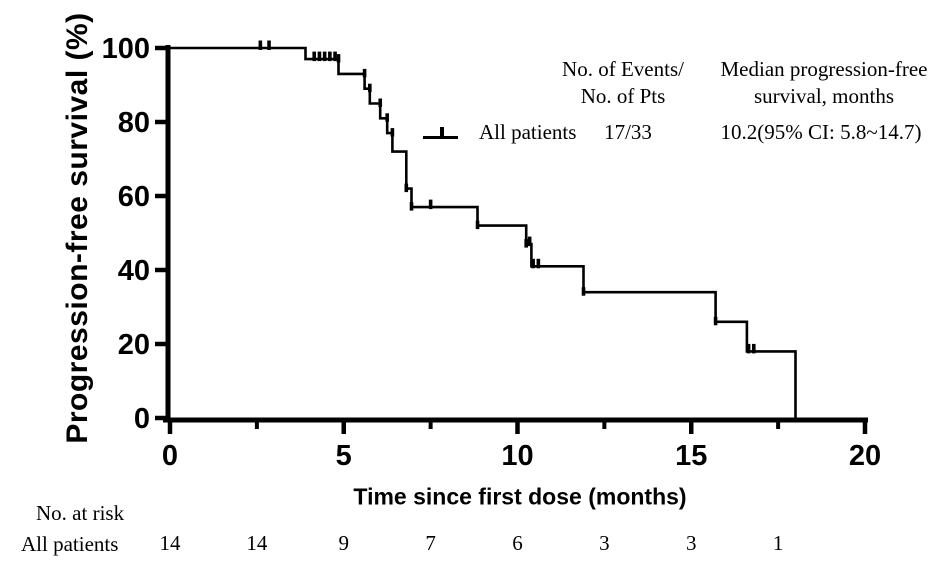 Image resolution: width=931 pixels, height=586 pixels. Describe the element at coordinates (344, 456) in the screenshot. I see `x-tick-label: 5` at that location.